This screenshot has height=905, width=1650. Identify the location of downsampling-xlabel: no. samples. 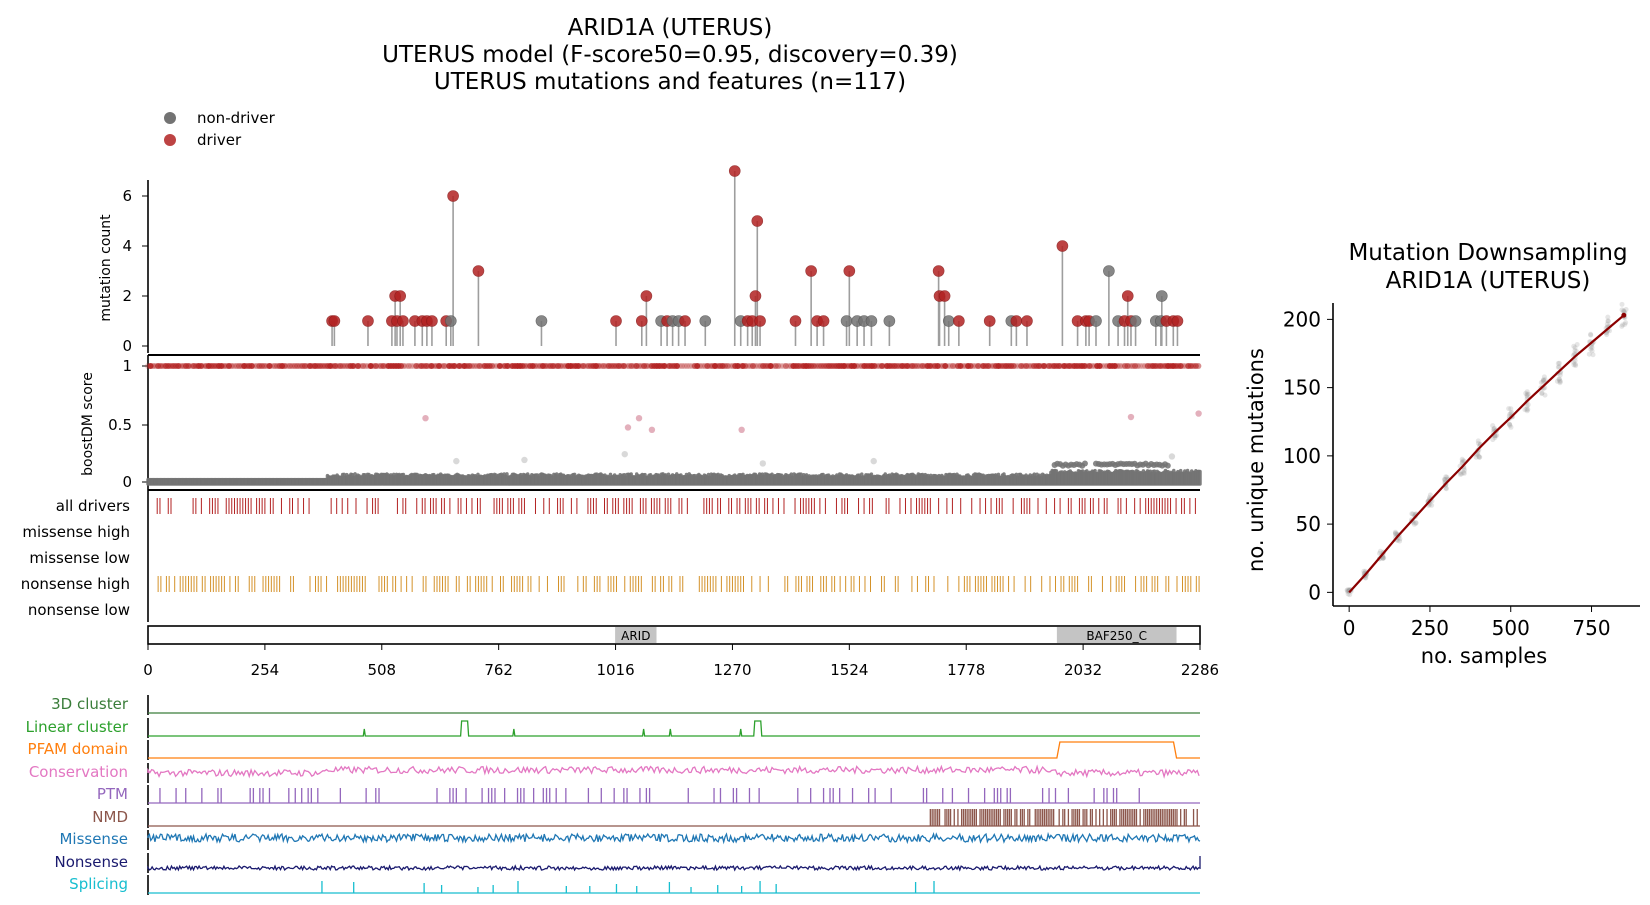
(1484, 656).